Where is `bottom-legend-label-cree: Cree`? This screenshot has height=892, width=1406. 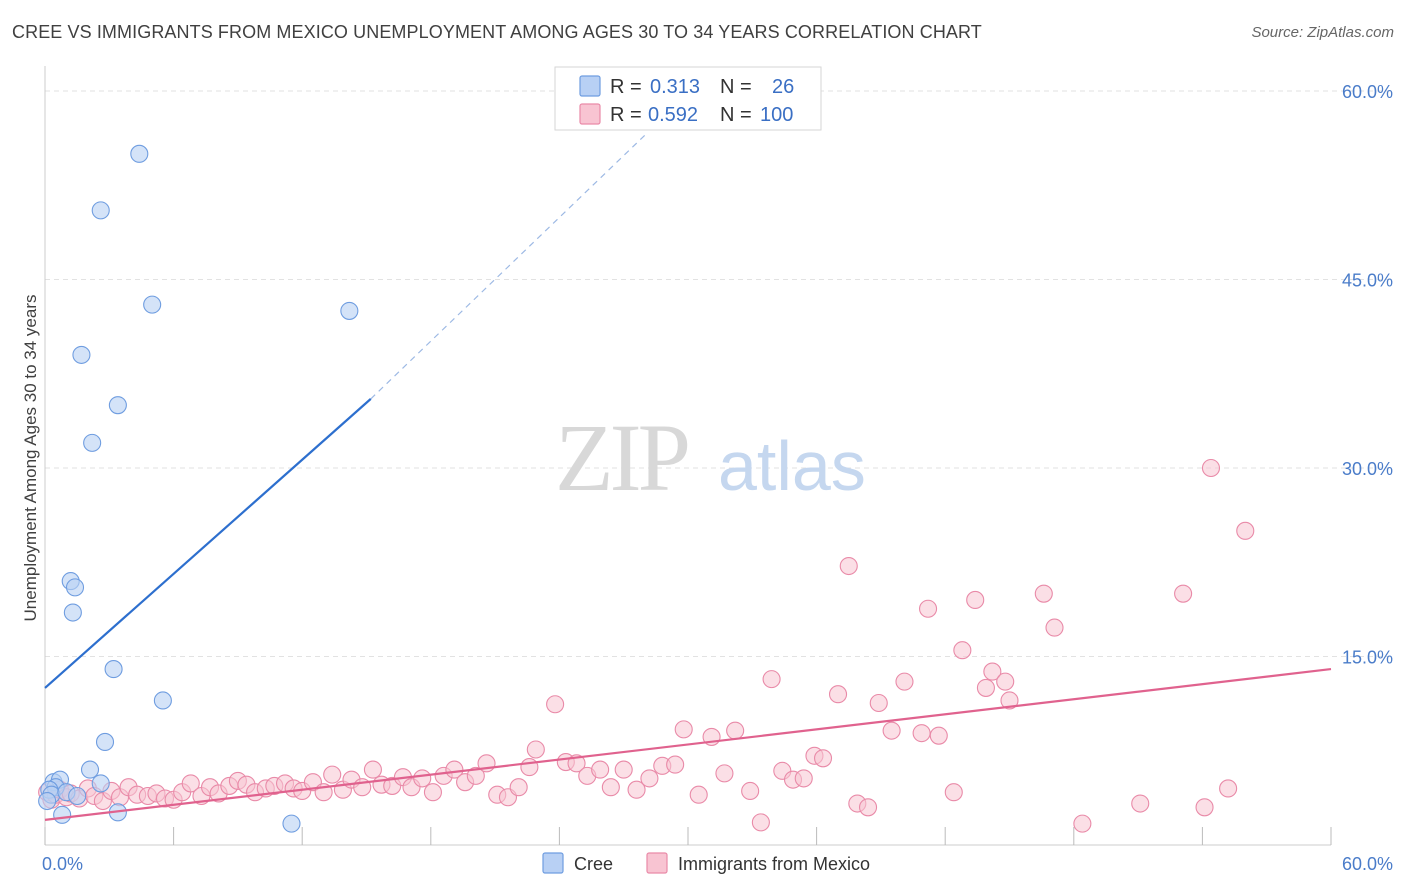
bottom-legend-label-cree: Cree is located at coordinates (593, 864).